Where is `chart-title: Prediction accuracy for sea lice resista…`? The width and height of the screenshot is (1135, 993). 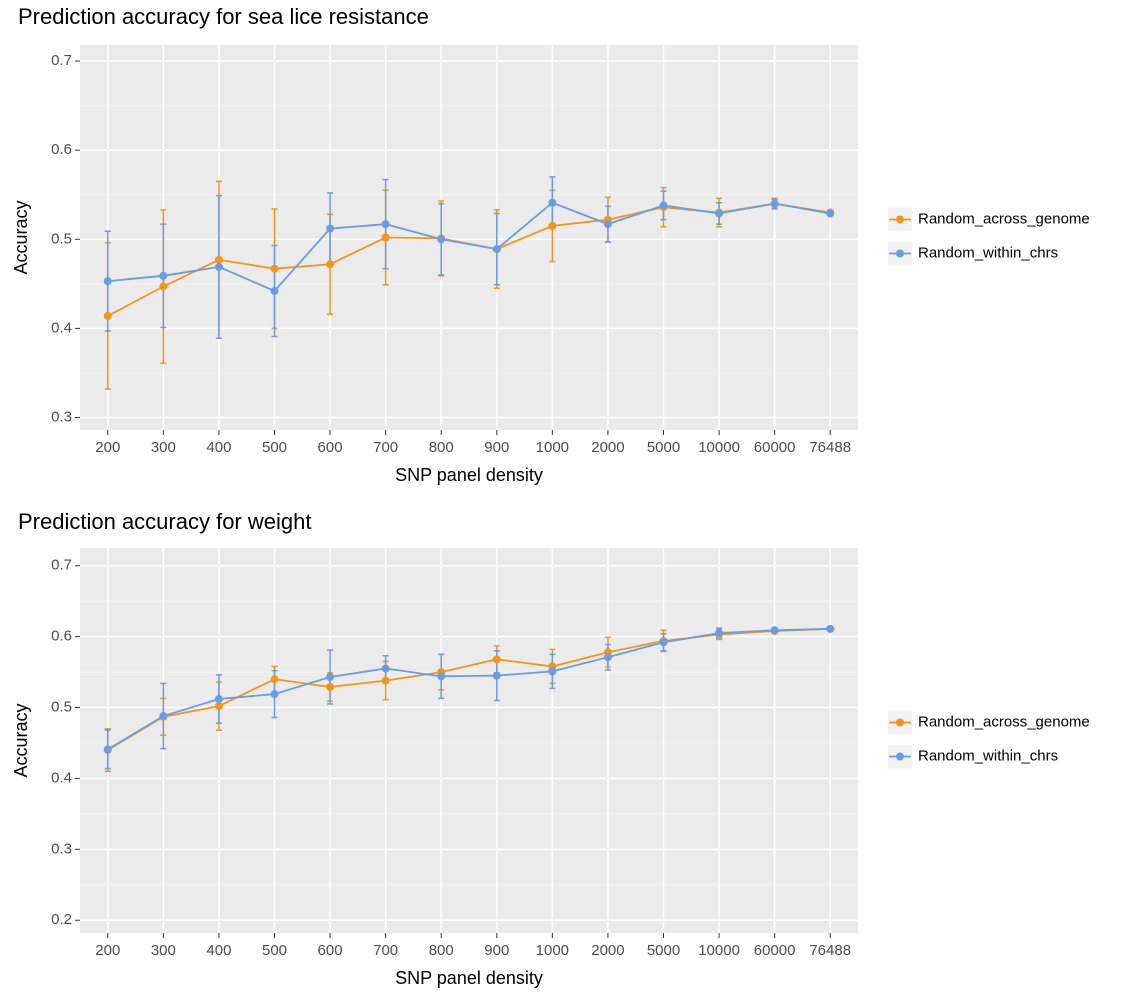 chart-title: Prediction accuracy for sea lice resista… is located at coordinates (223, 16).